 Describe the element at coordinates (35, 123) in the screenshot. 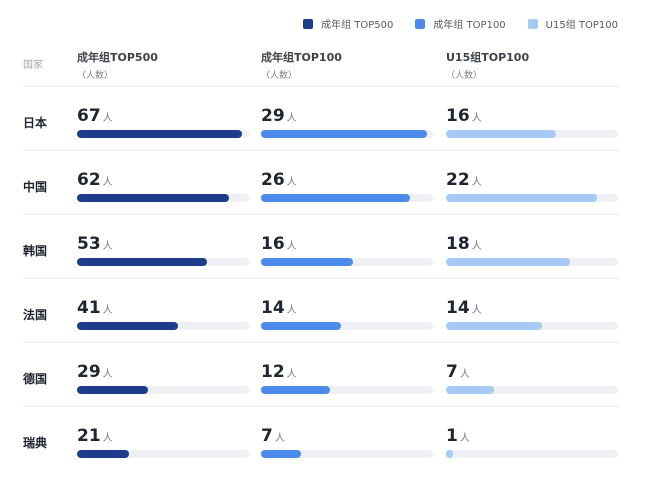

I see `country-label: 日本` at that location.